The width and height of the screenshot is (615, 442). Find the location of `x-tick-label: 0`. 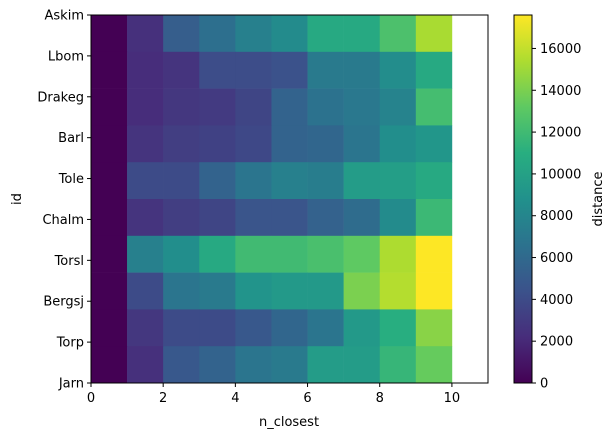

x-tick-label: 0 is located at coordinates (91, 398).